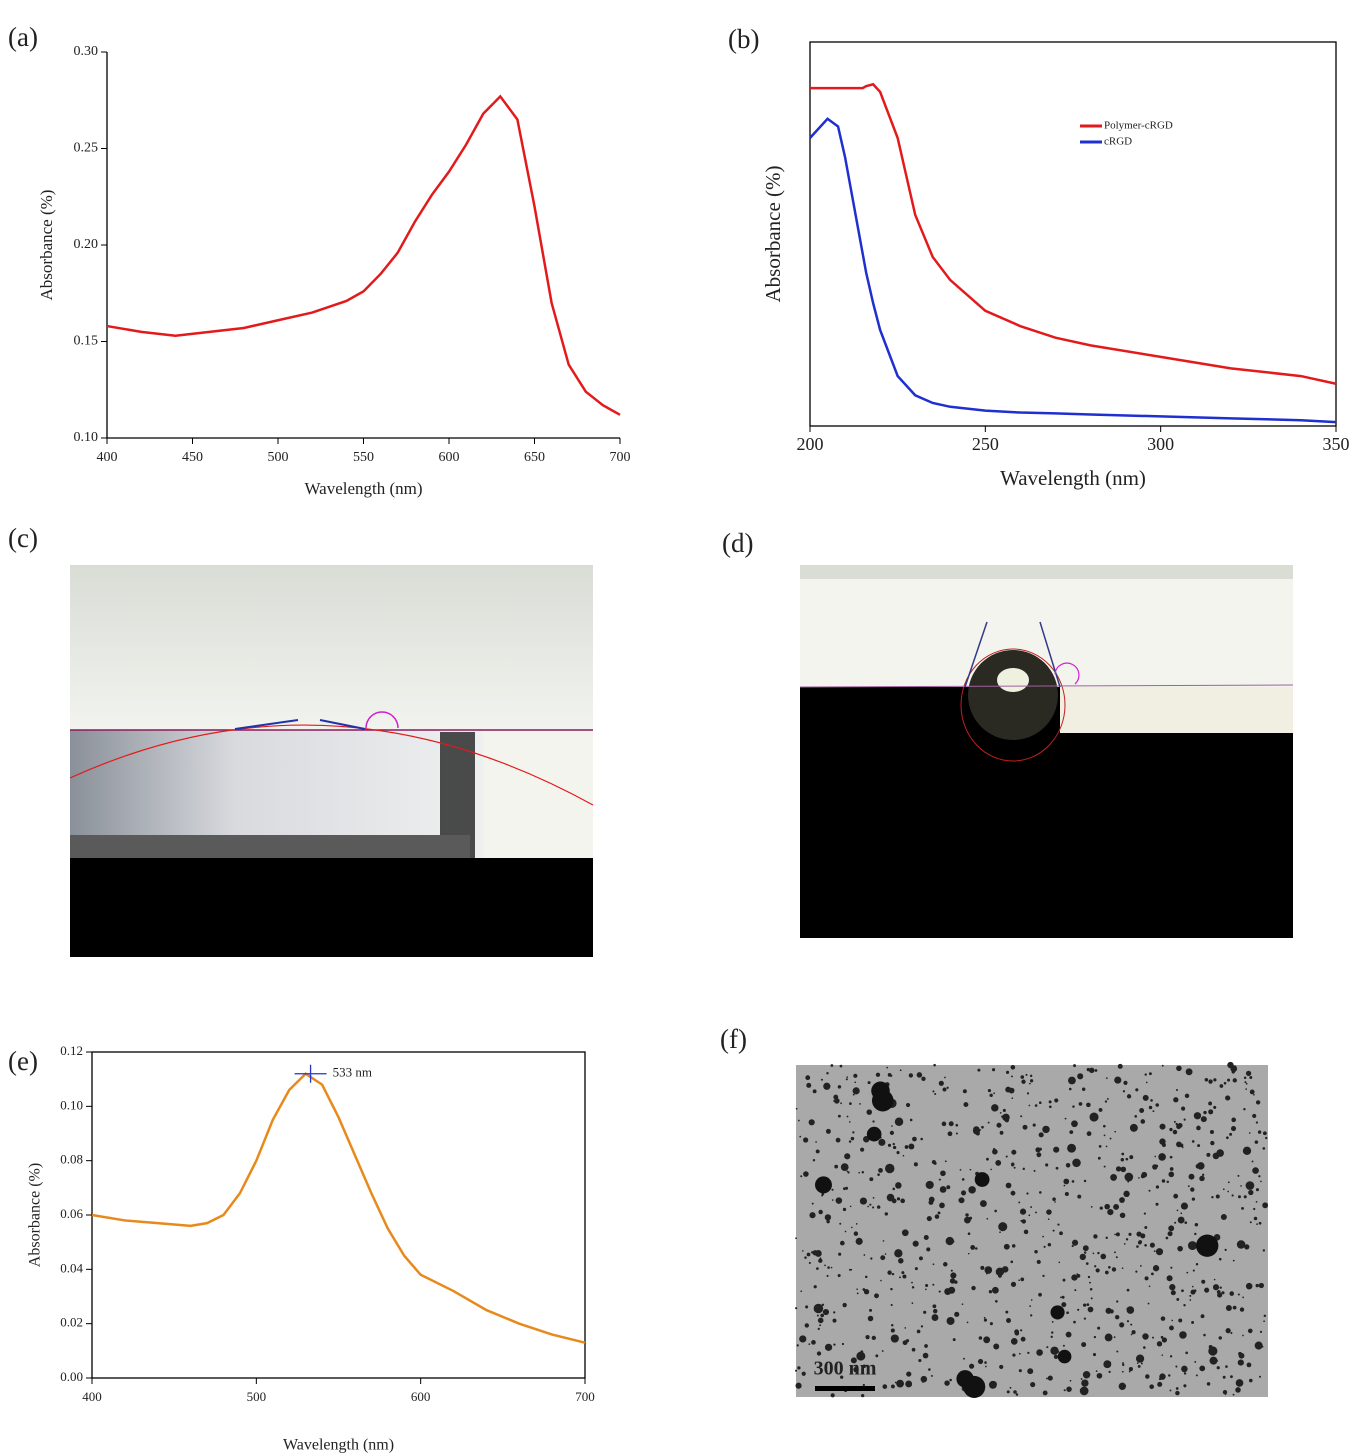 This screenshot has width=1354, height=1456. What do you see at coordinates (1336, 444) in the screenshot?
I see `x-tick-label: 350` at bounding box center [1336, 444].